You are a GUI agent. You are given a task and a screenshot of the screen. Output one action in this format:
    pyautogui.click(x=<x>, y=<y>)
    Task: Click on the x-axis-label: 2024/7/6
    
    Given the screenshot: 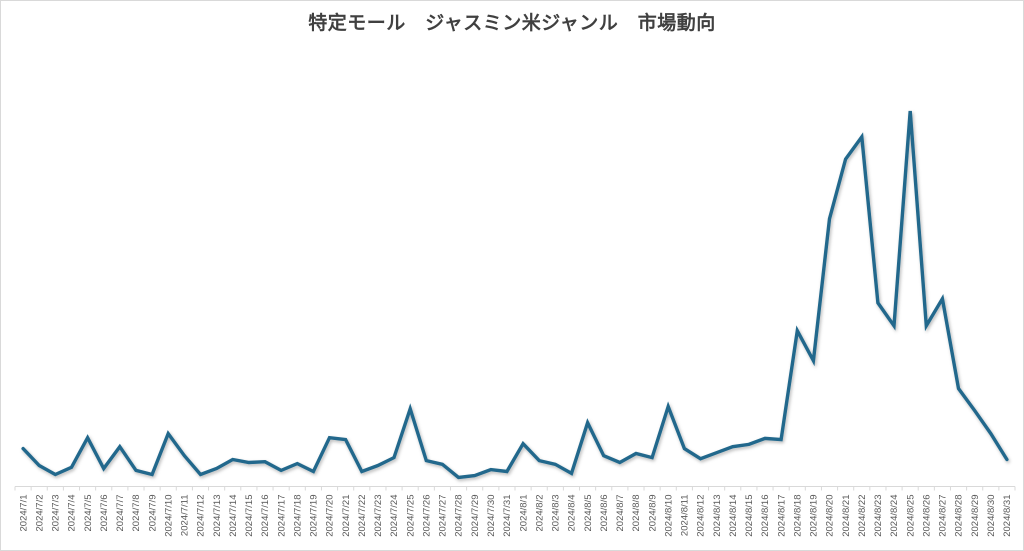 What is the action you would take?
    pyautogui.click(x=104, y=513)
    